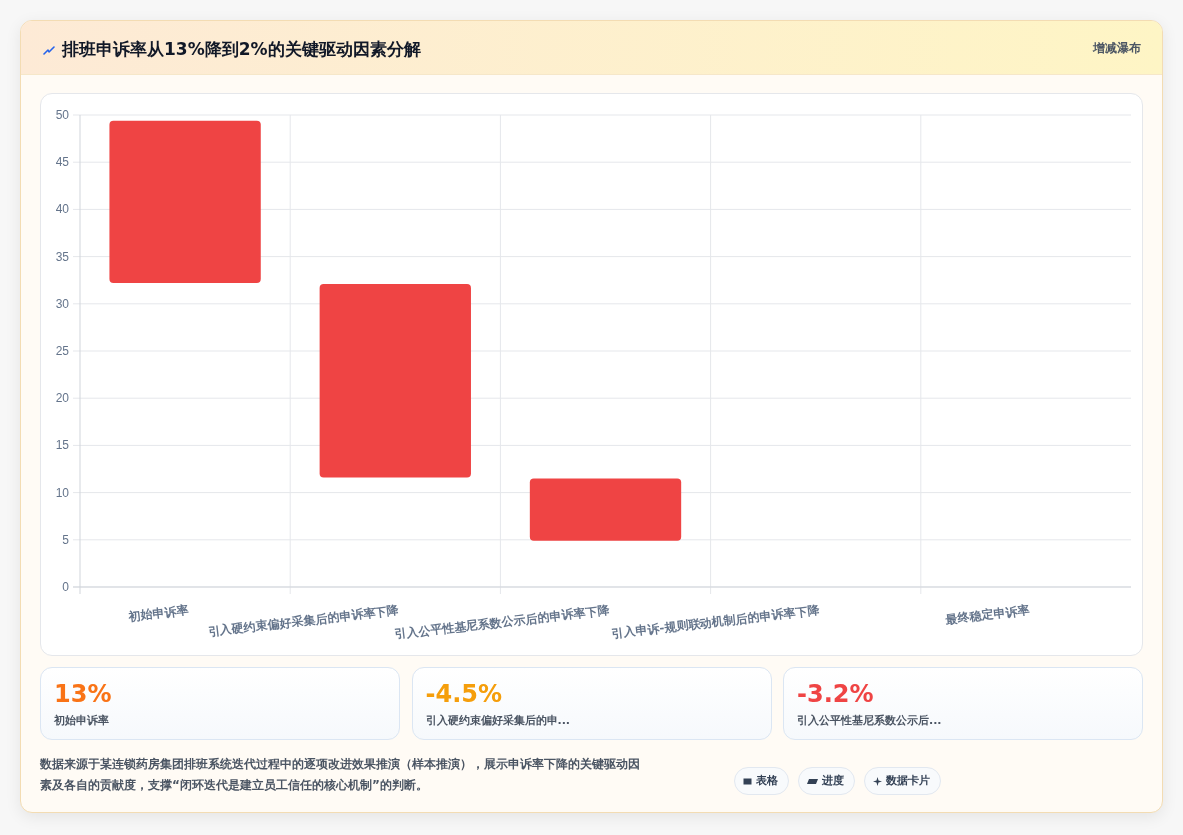 The width and height of the screenshot is (1183, 835). What do you see at coordinates (62, 492) in the screenshot?
I see `y-tick-label: 10` at bounding box center [62, 492].